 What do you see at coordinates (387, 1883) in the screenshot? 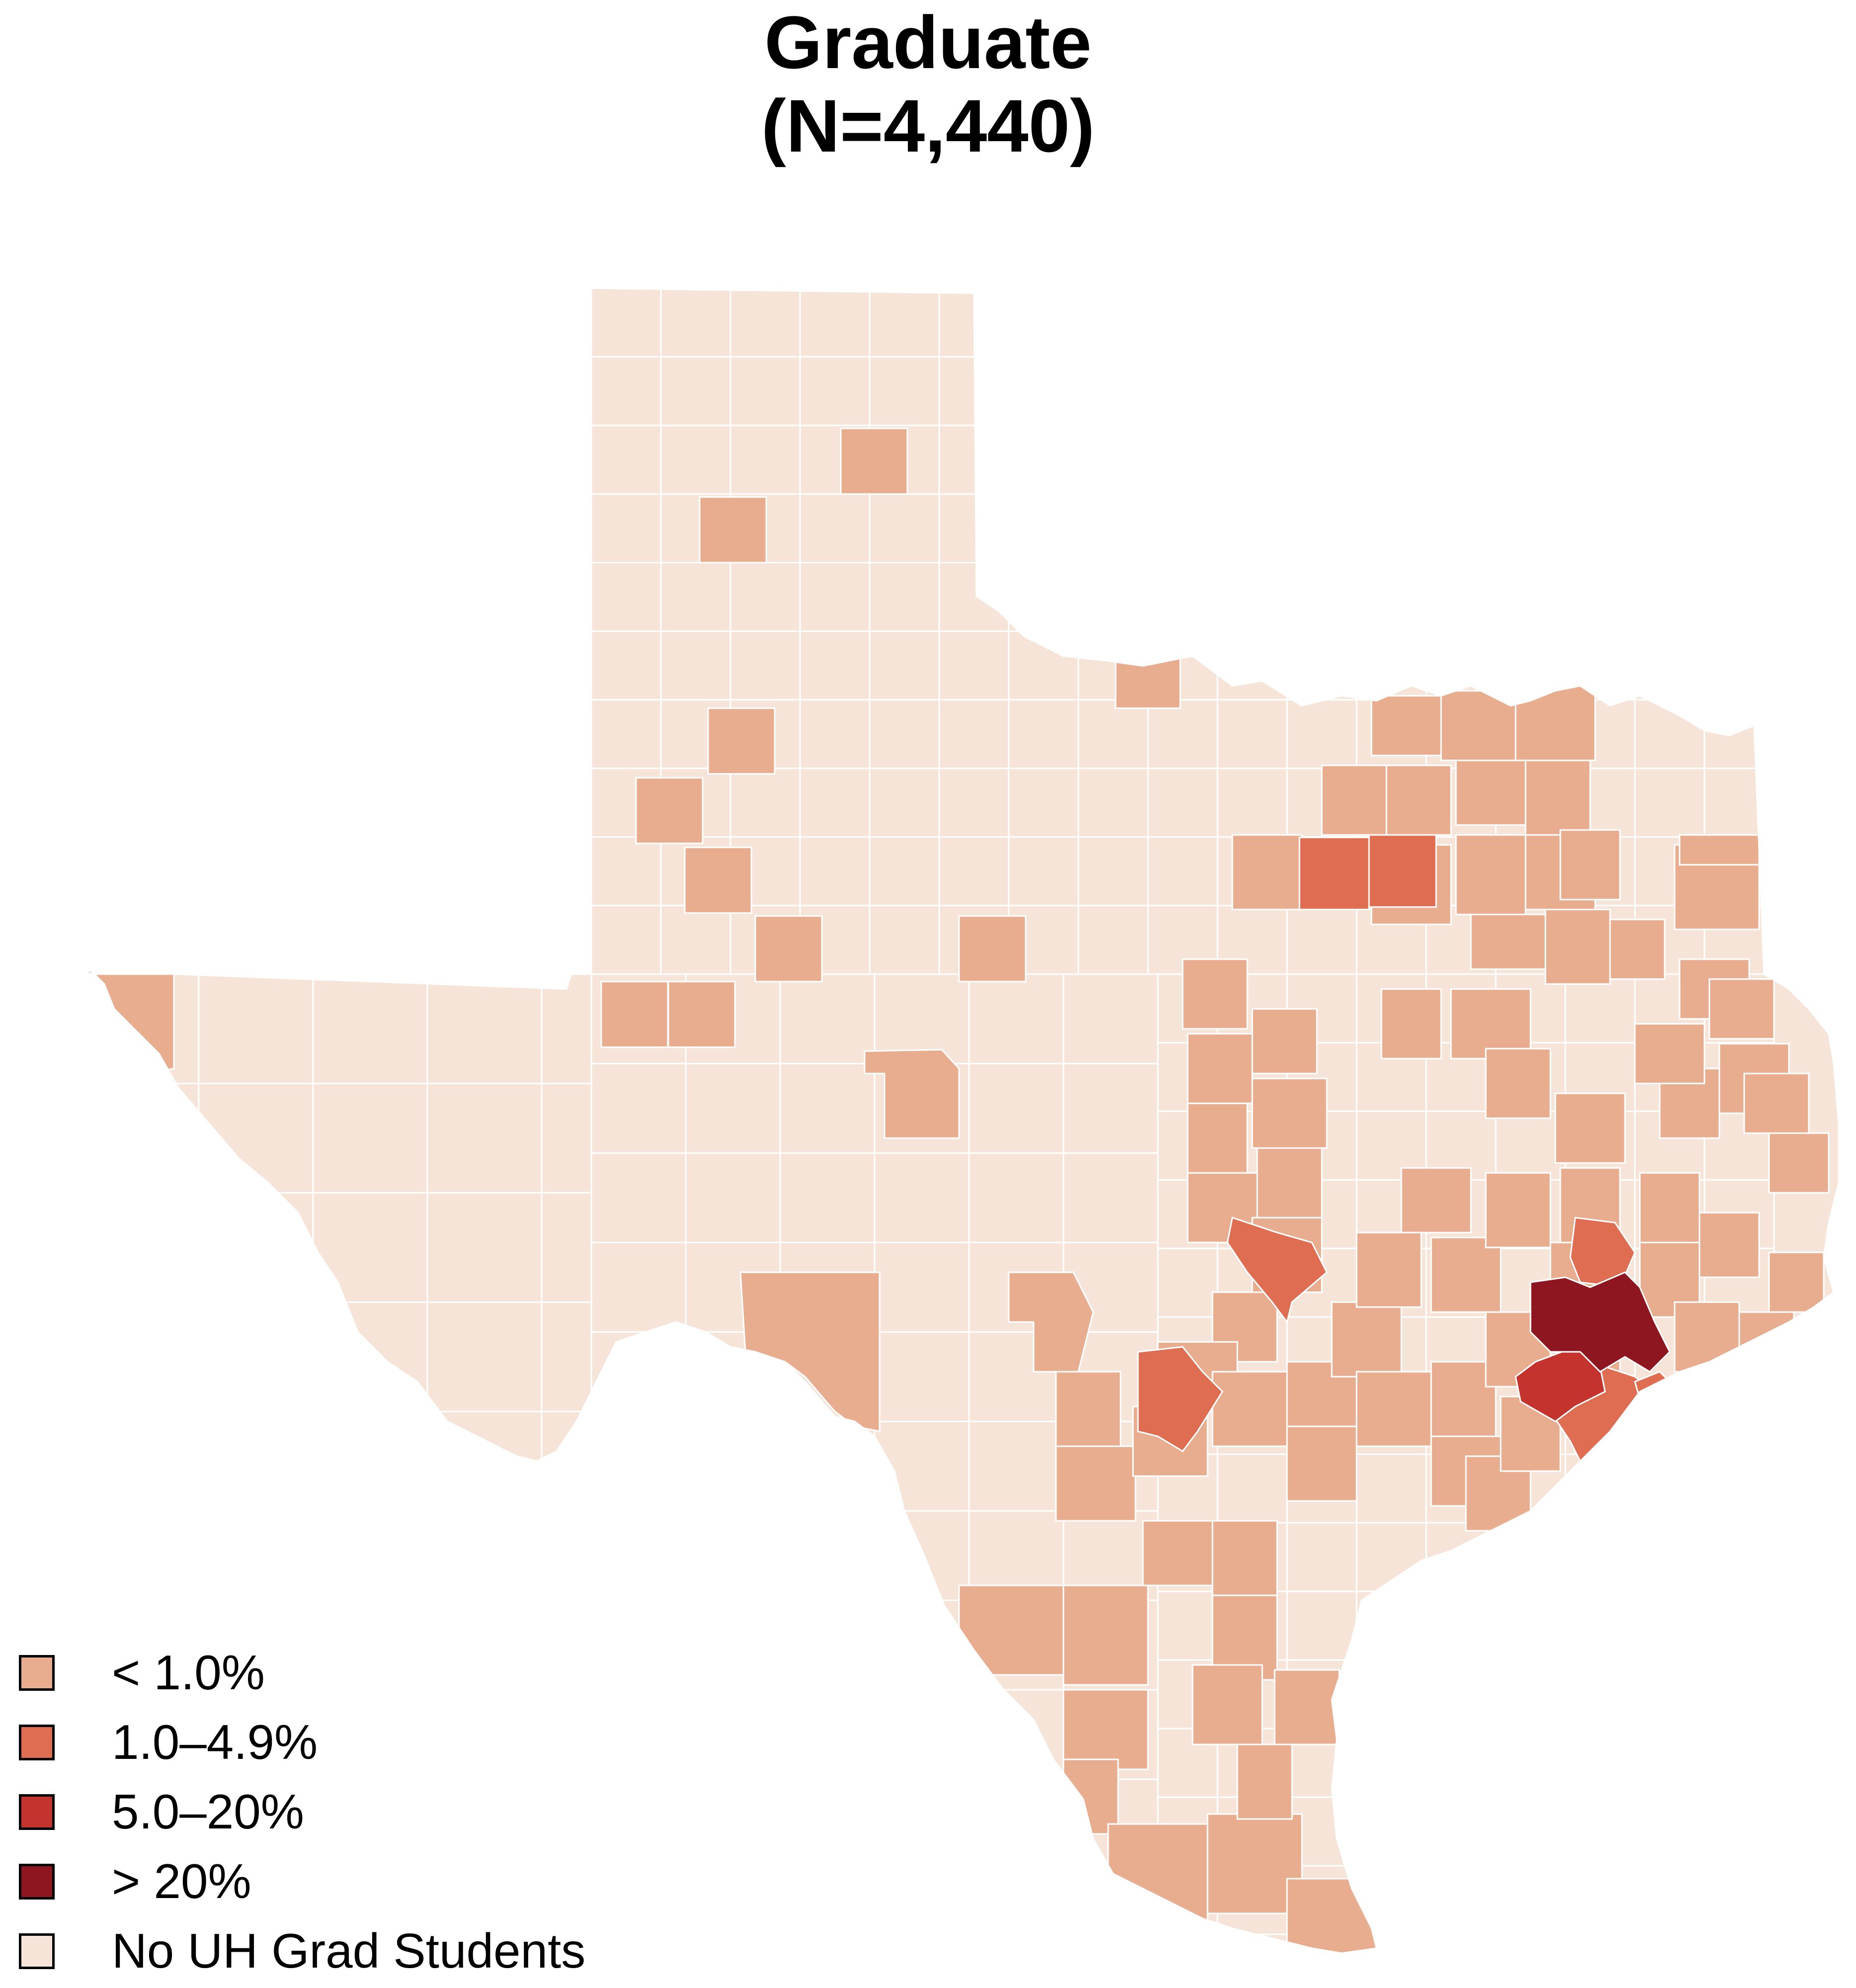
I see `legend-item-gt20: > 20%` at bounding box center [387, 1883].